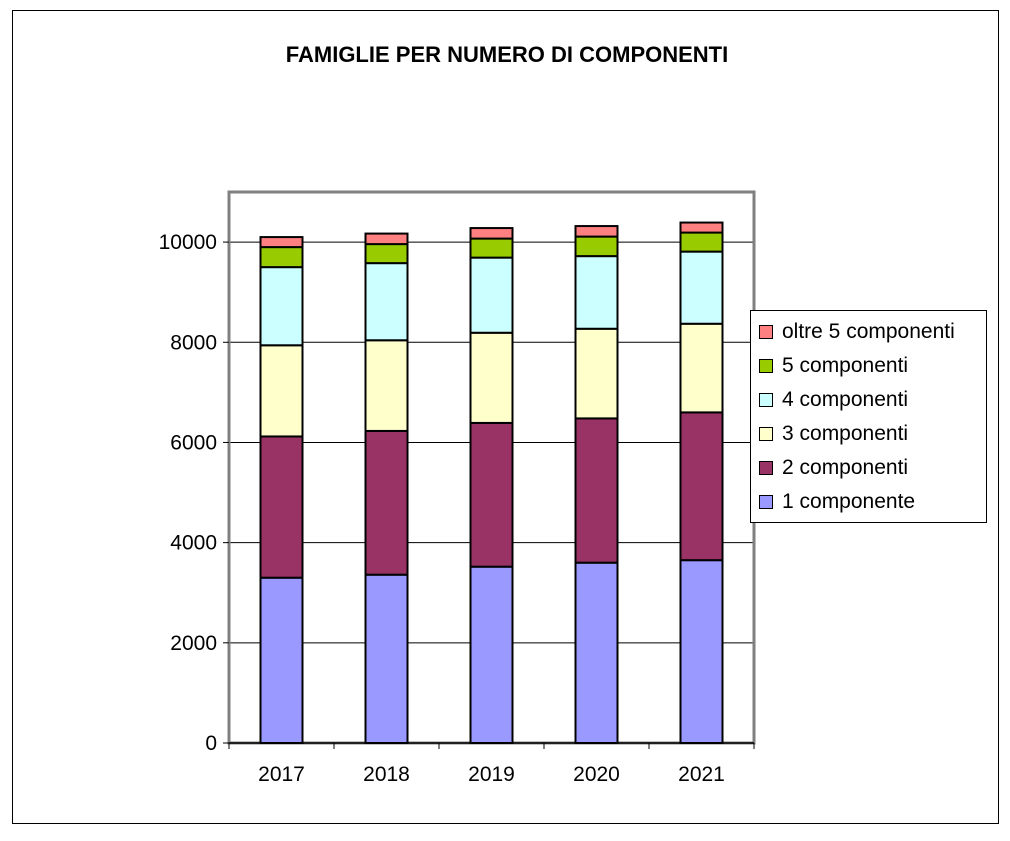 The width and height of the screenshot is (1010, 841). Describe the element at coordinates (193, 643) in the screenshot. I see `y-tick-label: 2000` at that location.